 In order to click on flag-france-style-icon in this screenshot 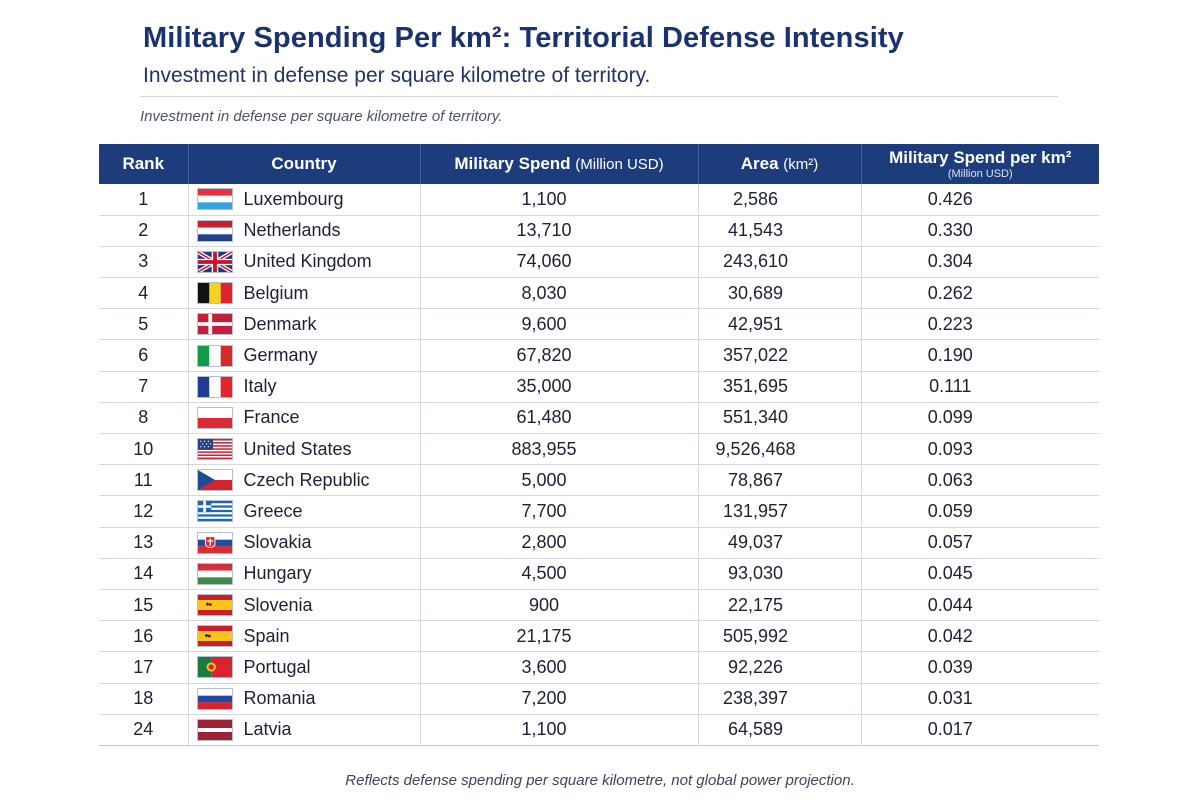, I will do `click(214, 386)`.